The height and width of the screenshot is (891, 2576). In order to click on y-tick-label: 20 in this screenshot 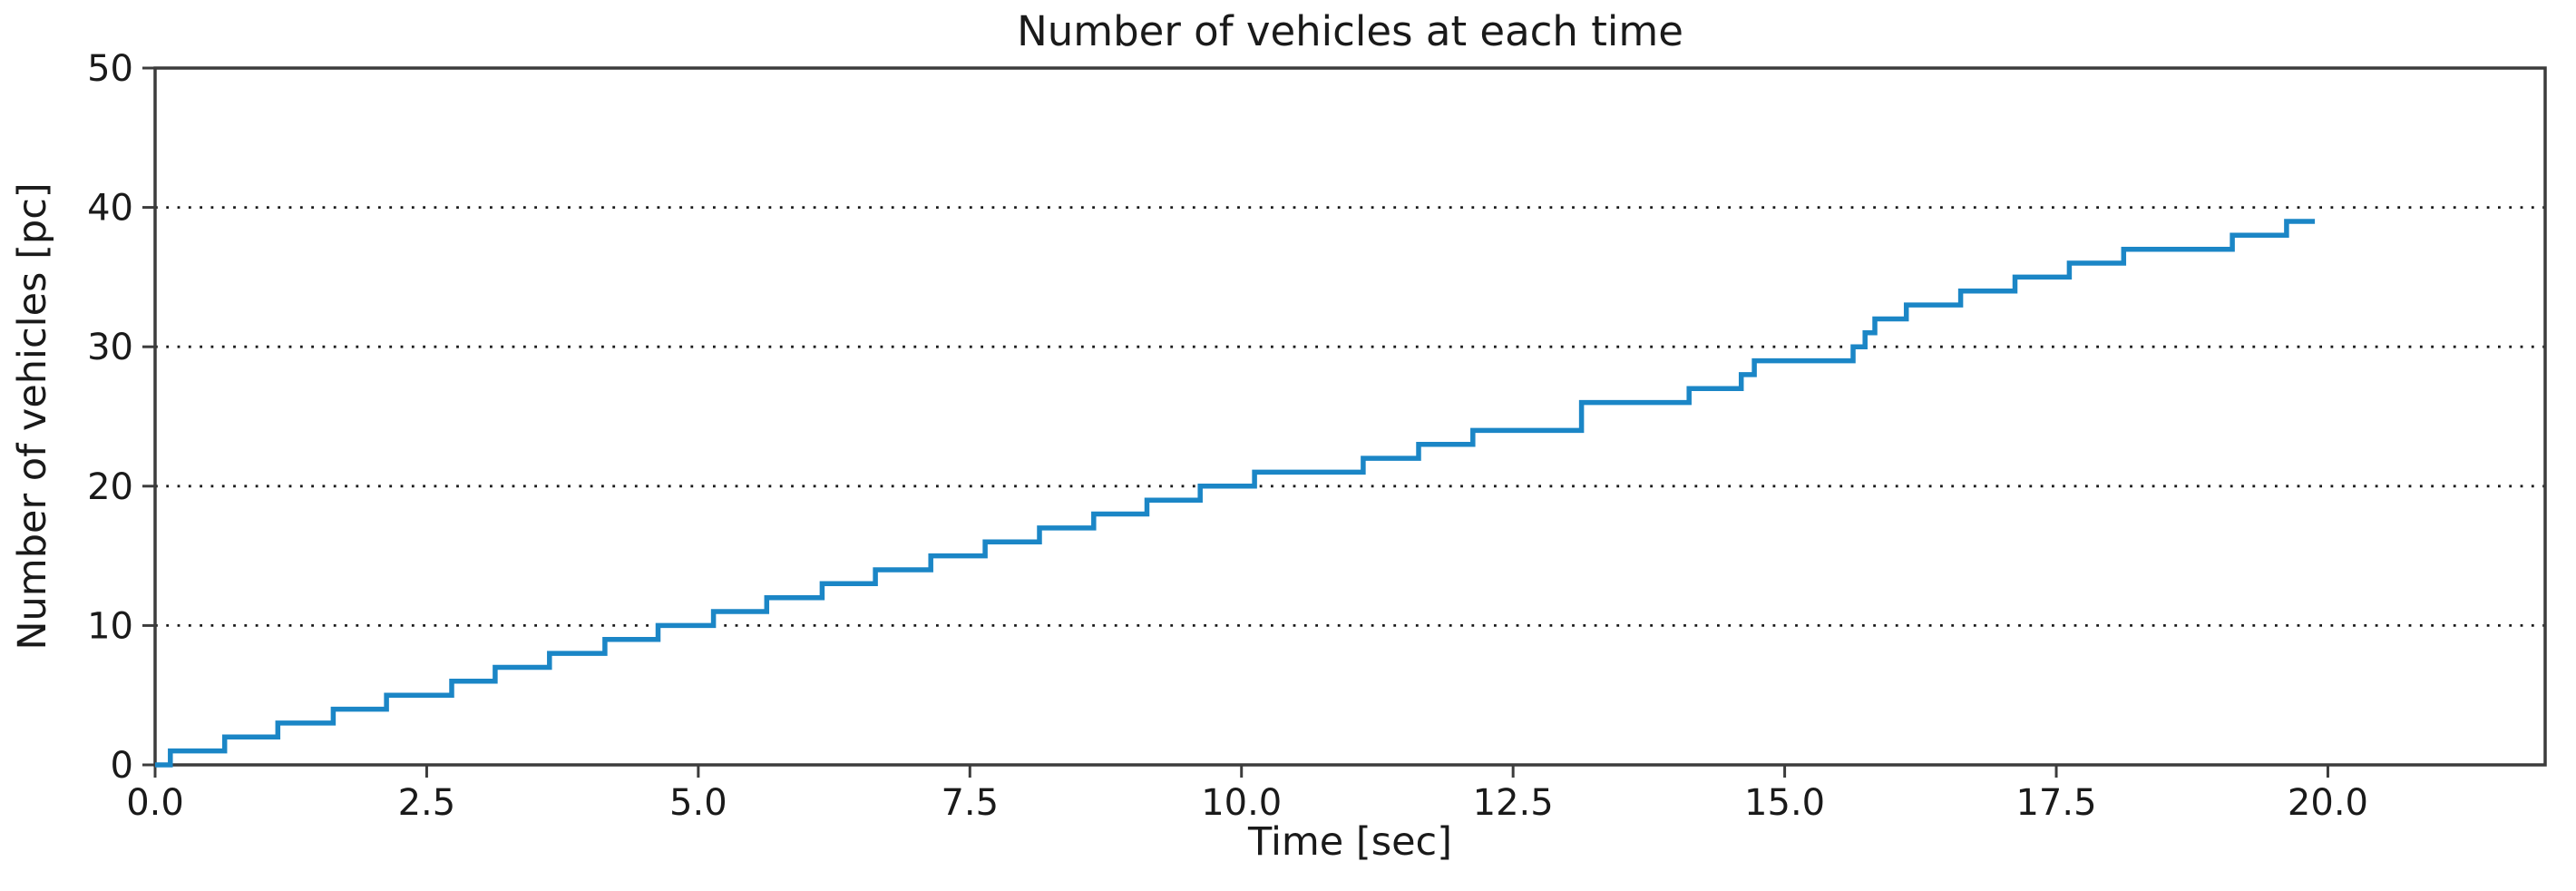, I will do `click(110, 487)`.